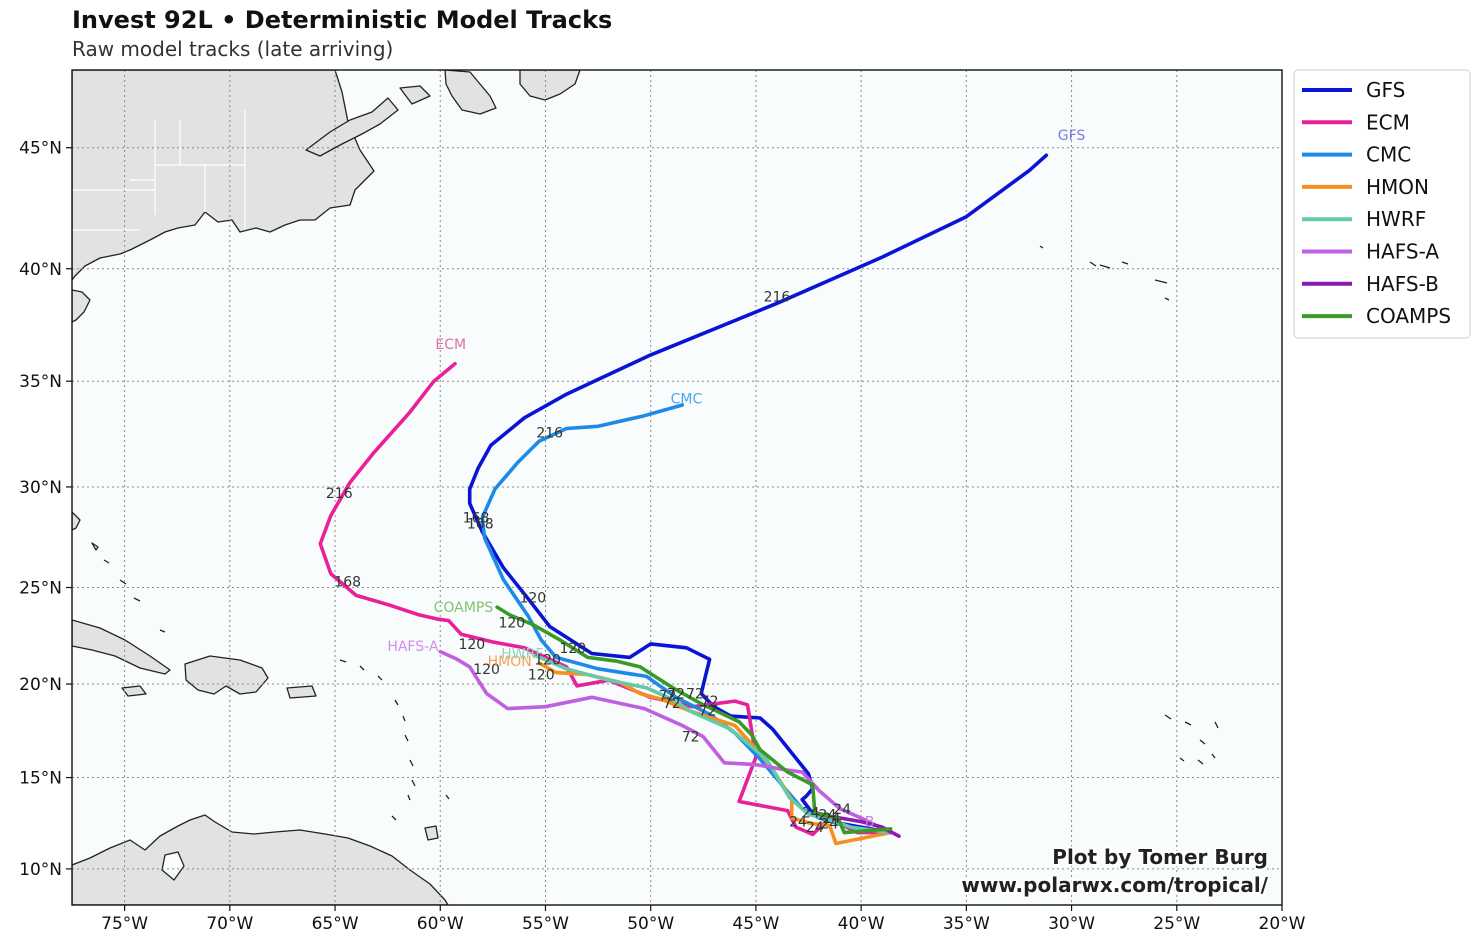 This screenshot has width=1482, height=945. I want to click on track-hafs-a, so click(665, 742).